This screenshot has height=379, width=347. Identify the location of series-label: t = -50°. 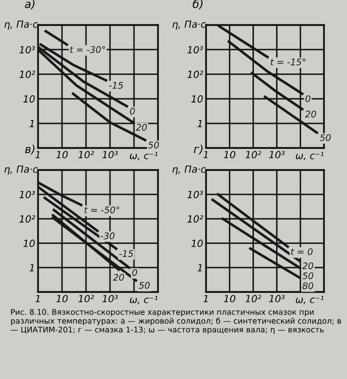
(102, 210).